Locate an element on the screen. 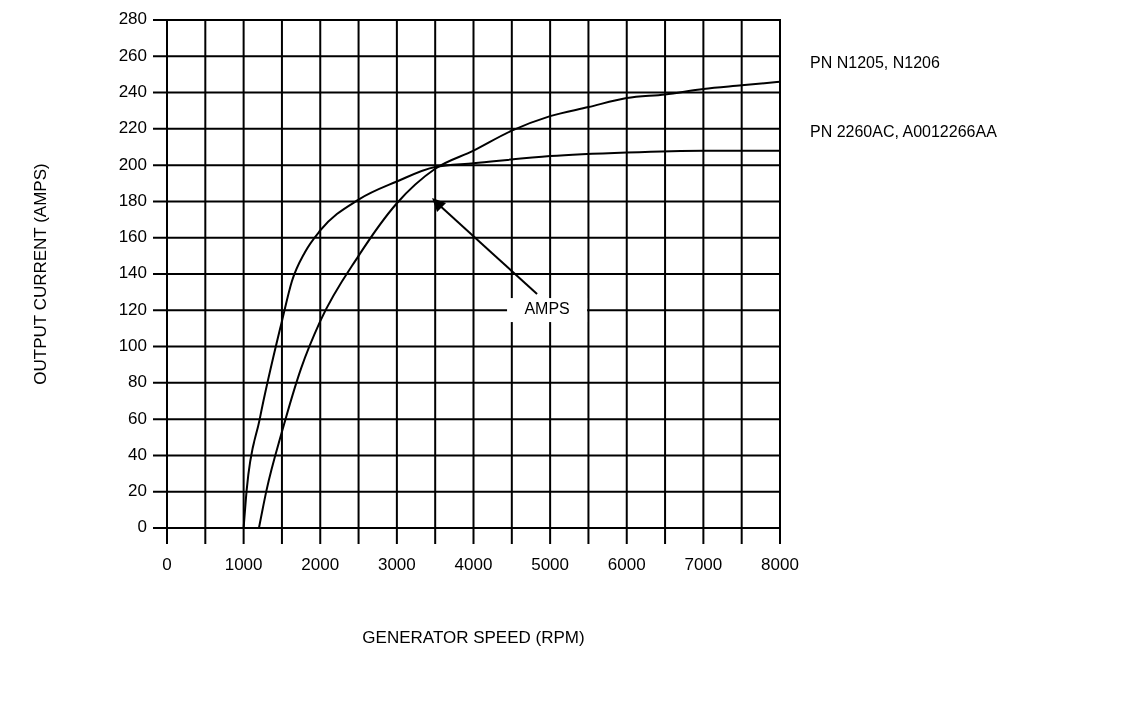 This screenshot has width=1136, height=704. y-tick-label: 20 is located at coordinates (137, 491).